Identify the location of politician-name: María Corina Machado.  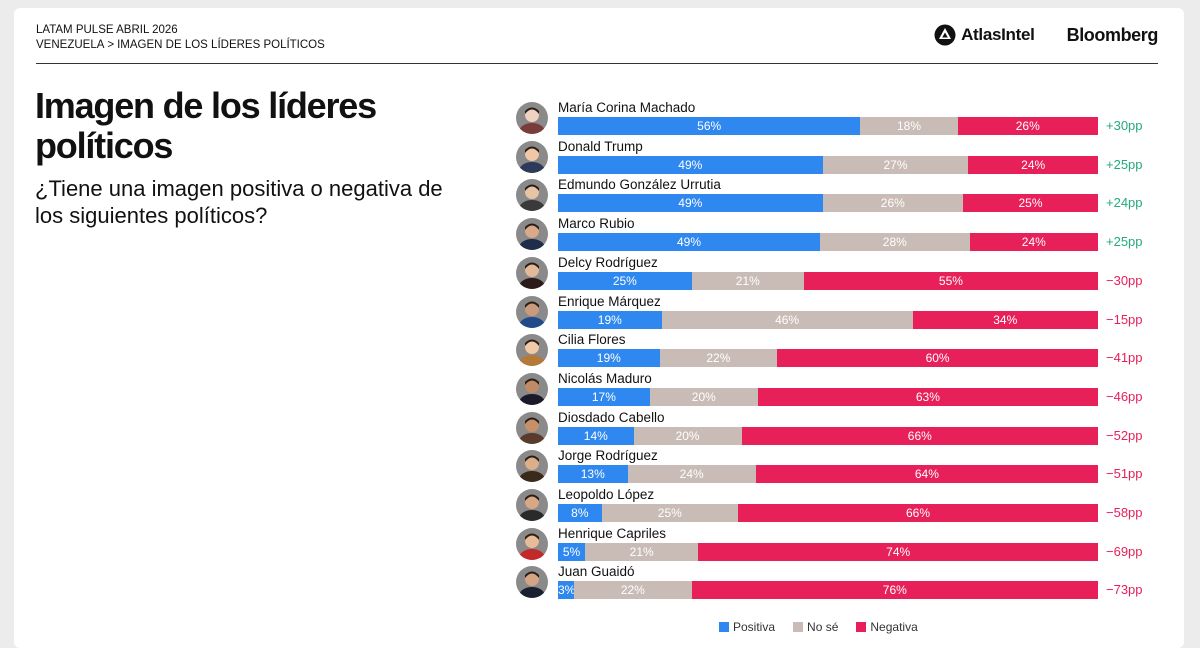
(627, 107).